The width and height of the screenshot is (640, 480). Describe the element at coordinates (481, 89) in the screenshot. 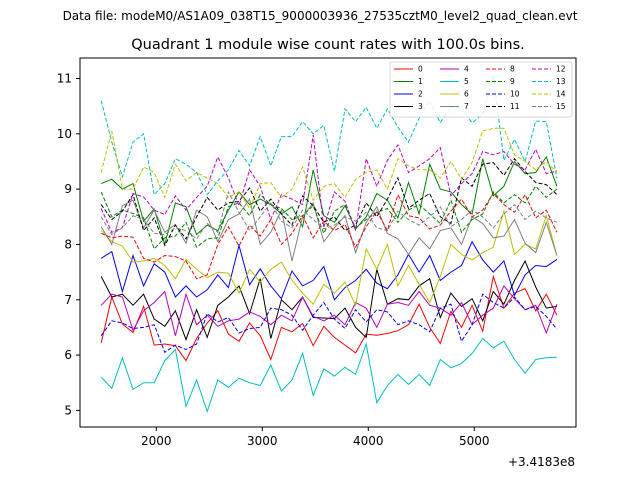

I see `legend-box` at that location.